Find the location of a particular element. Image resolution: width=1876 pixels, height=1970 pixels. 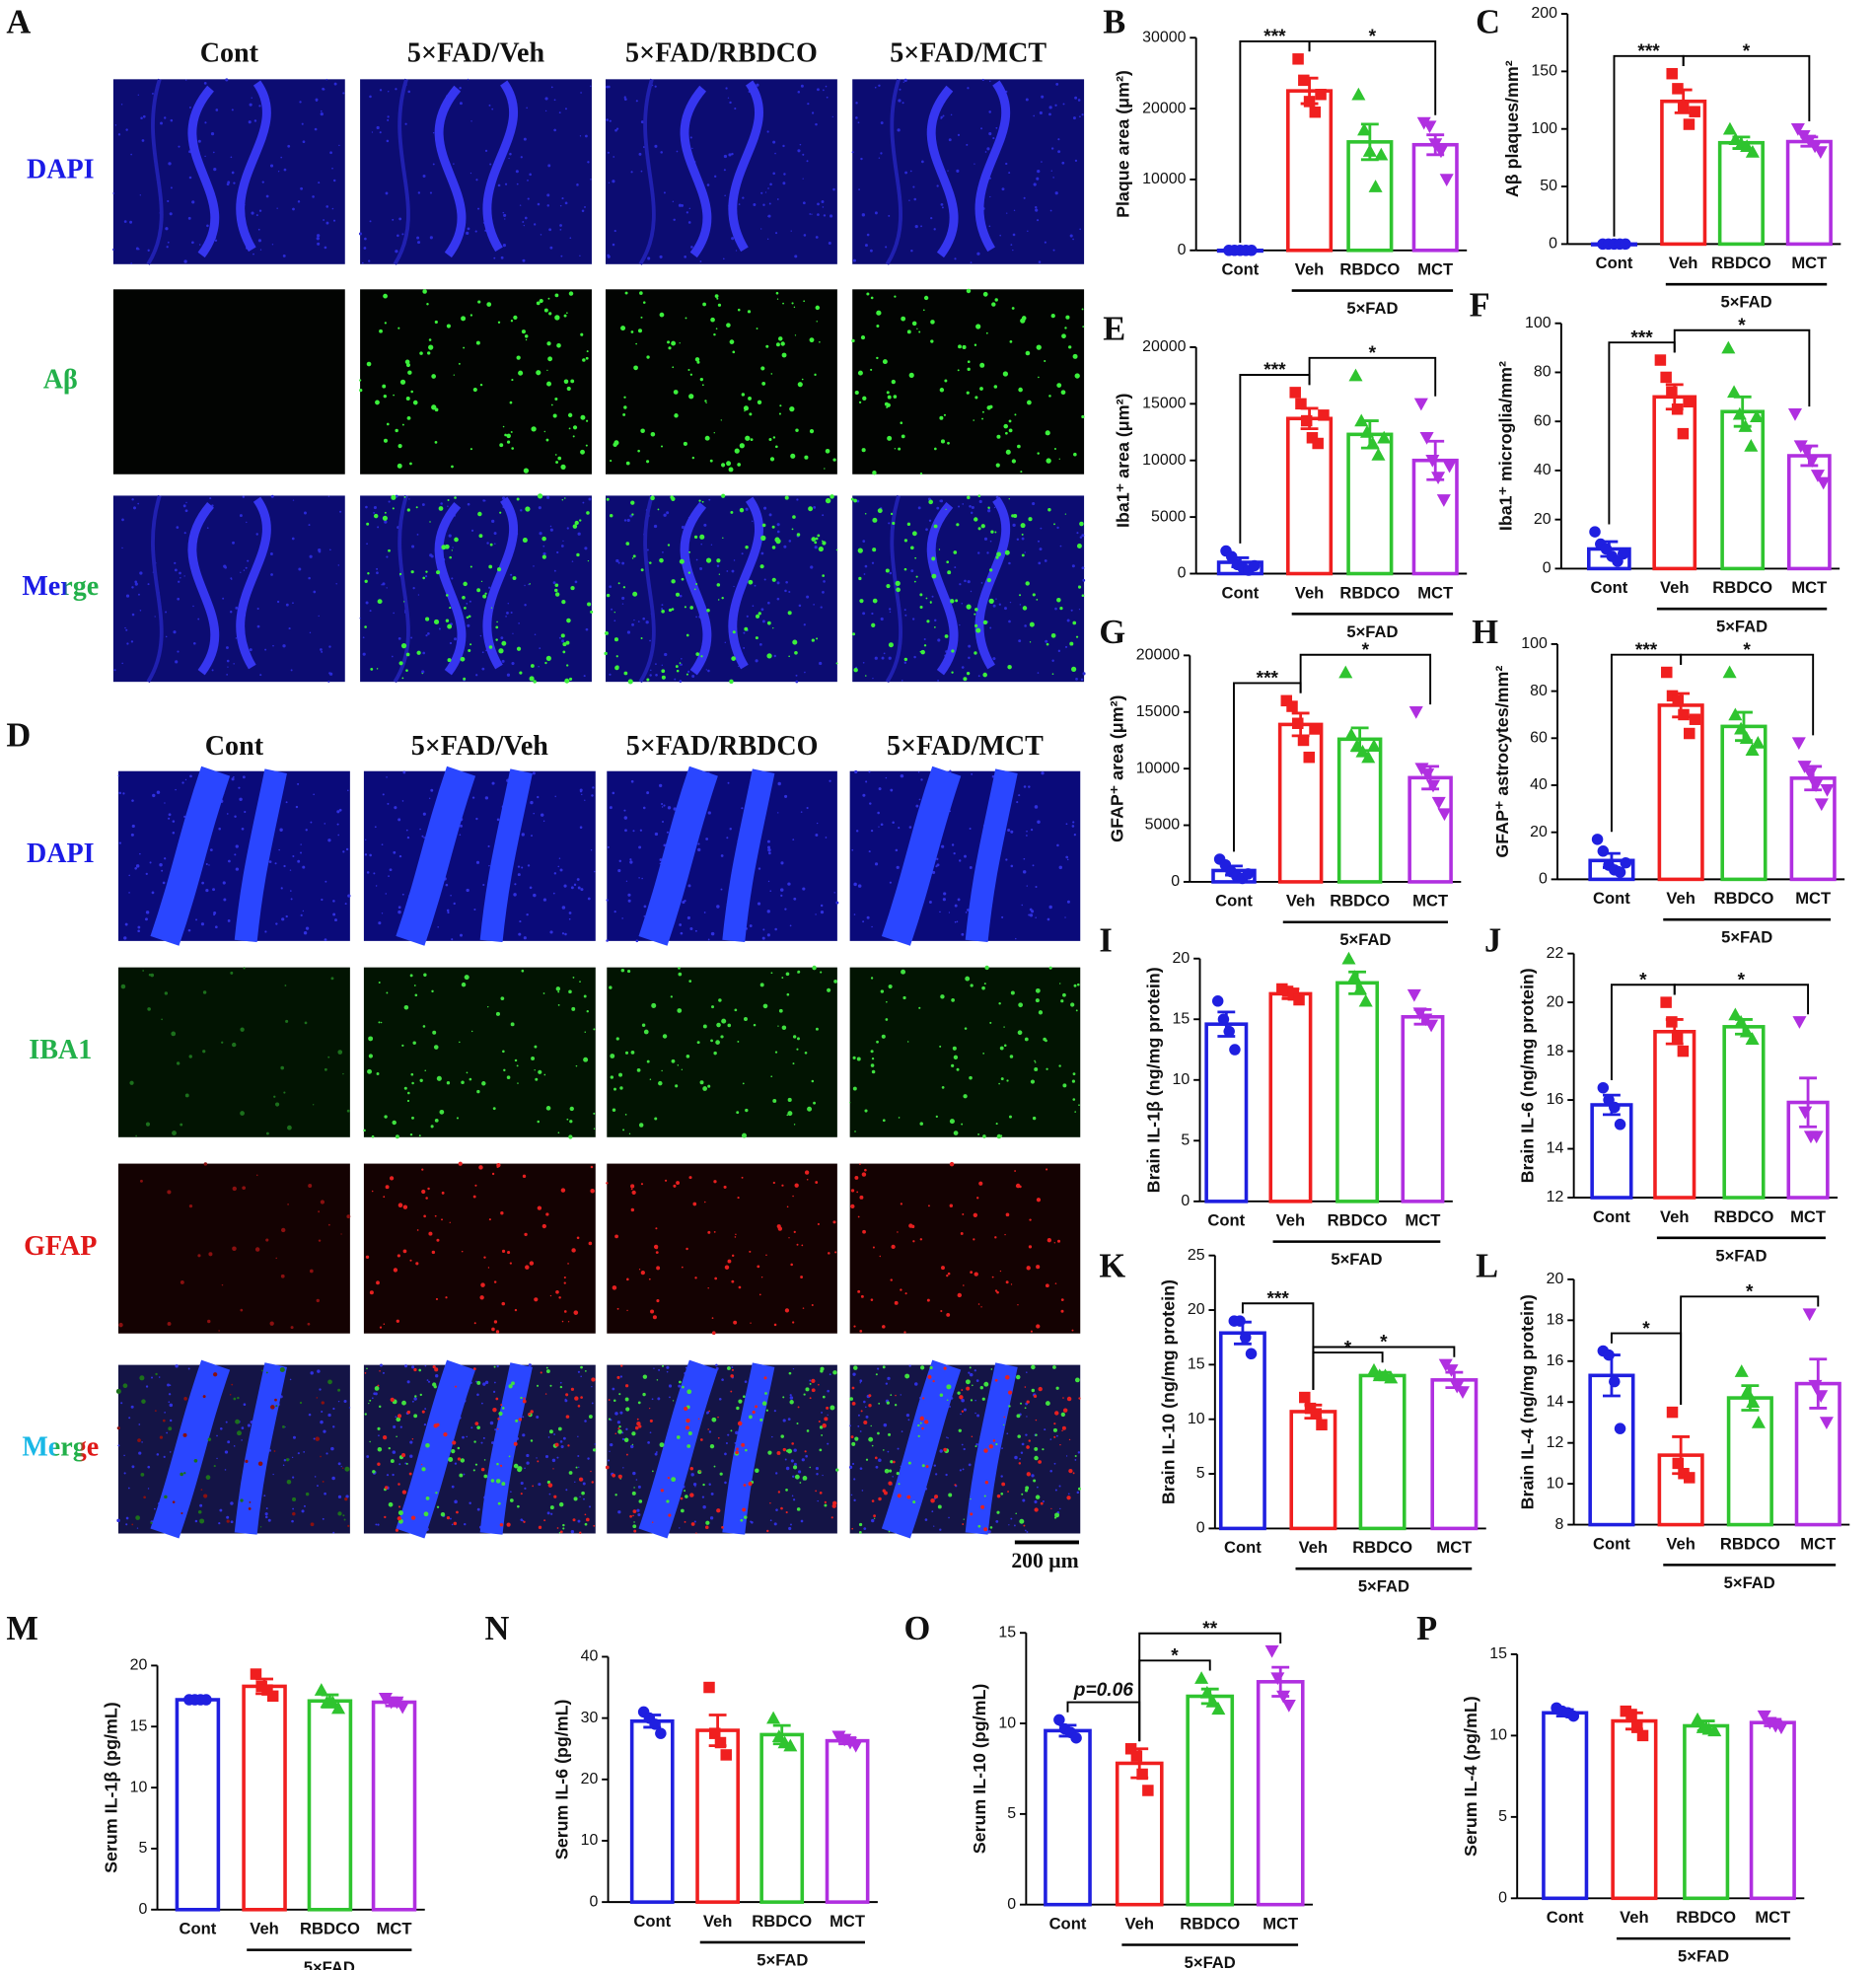

micrograph-background is located at coordinates (479, 1449).